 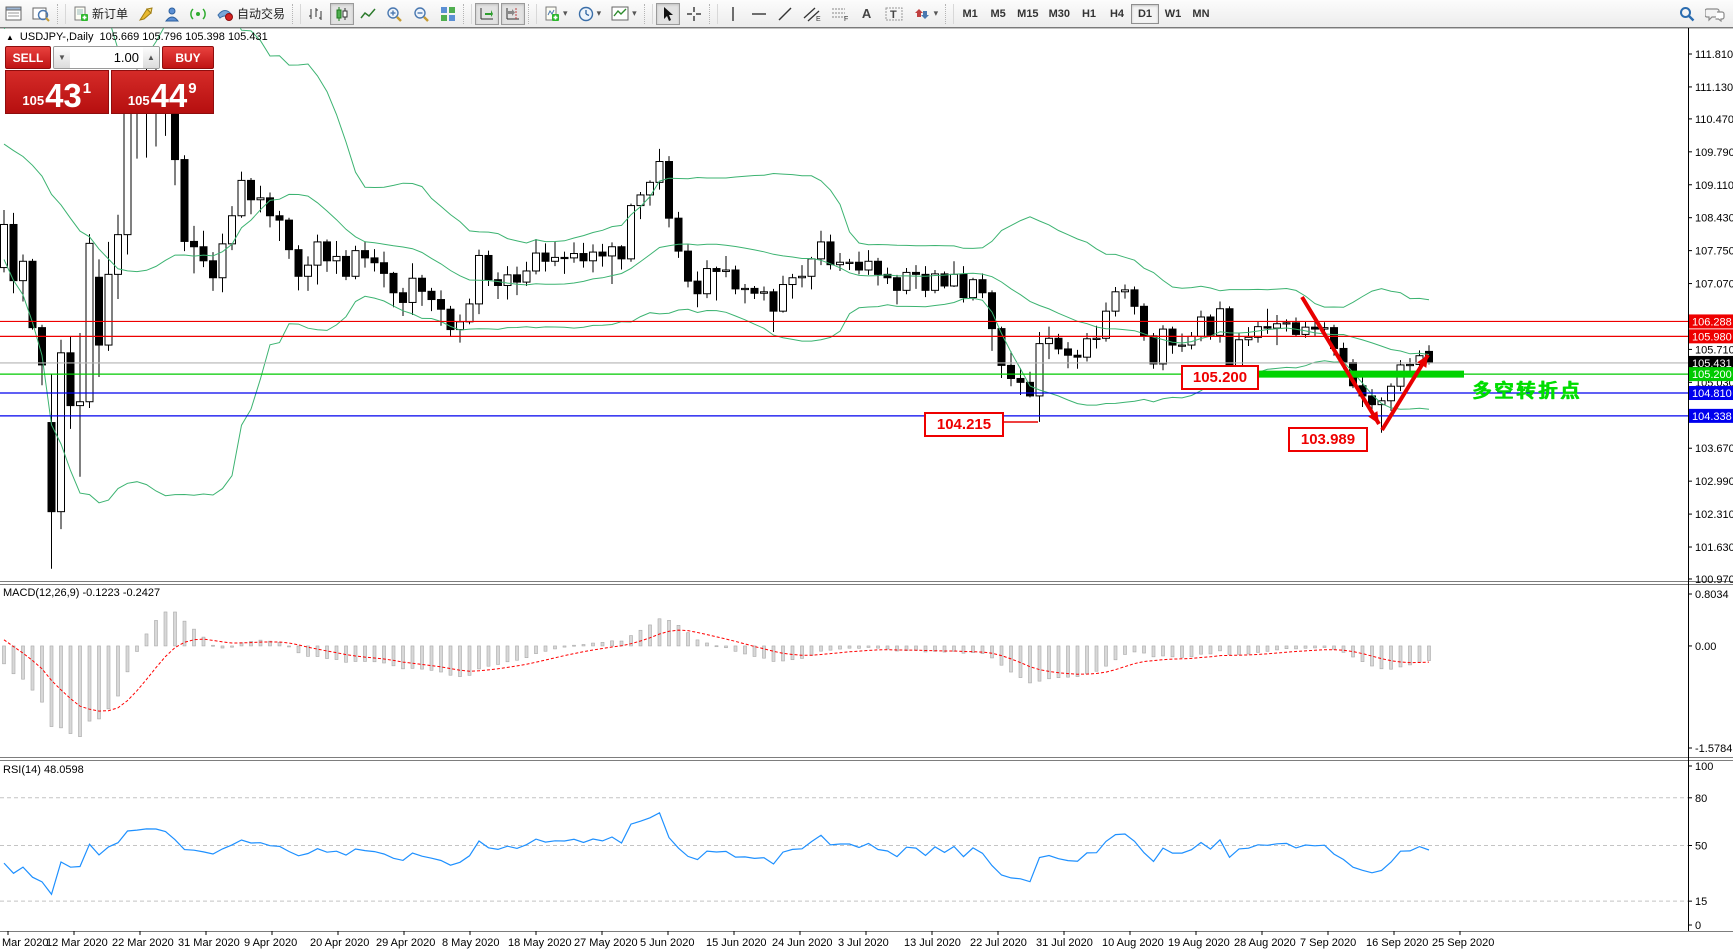 I want to click on periods-button: ▾, so click(x=590, y=14).